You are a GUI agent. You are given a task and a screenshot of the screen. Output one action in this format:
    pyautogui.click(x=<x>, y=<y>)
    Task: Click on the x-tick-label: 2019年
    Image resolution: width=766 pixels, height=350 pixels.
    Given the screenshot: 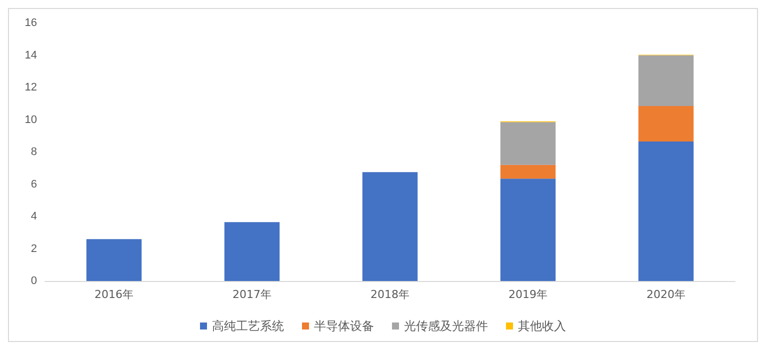 What is the action you would take?
    pyautogui.click(x=528, y=294)
    